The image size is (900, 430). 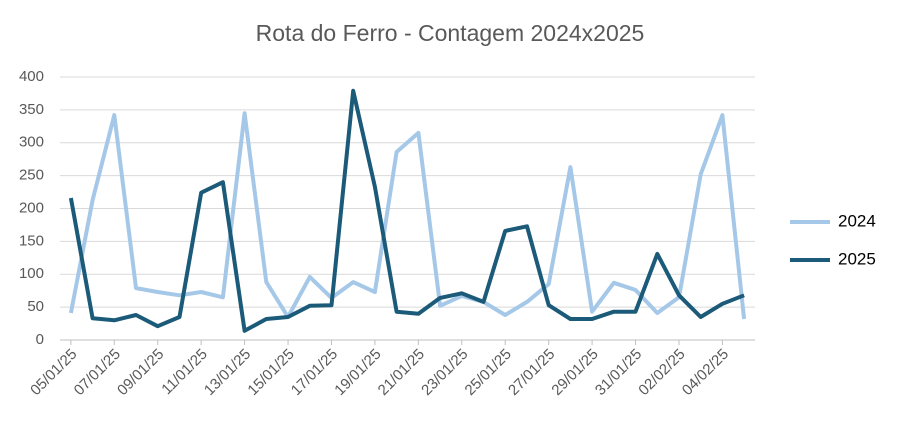 What do you see at coordinates (444, 372) in the screenshot?
I see `x-tick-label: 23/01/25` at bounding box center [444, 372].